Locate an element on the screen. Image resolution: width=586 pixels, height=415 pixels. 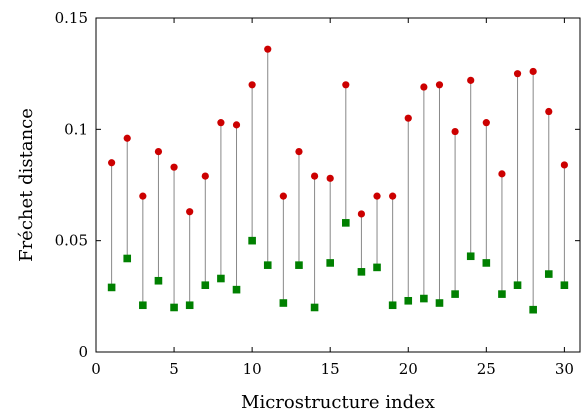
x-tick-label: 5 is located at coordinates (174, 369).